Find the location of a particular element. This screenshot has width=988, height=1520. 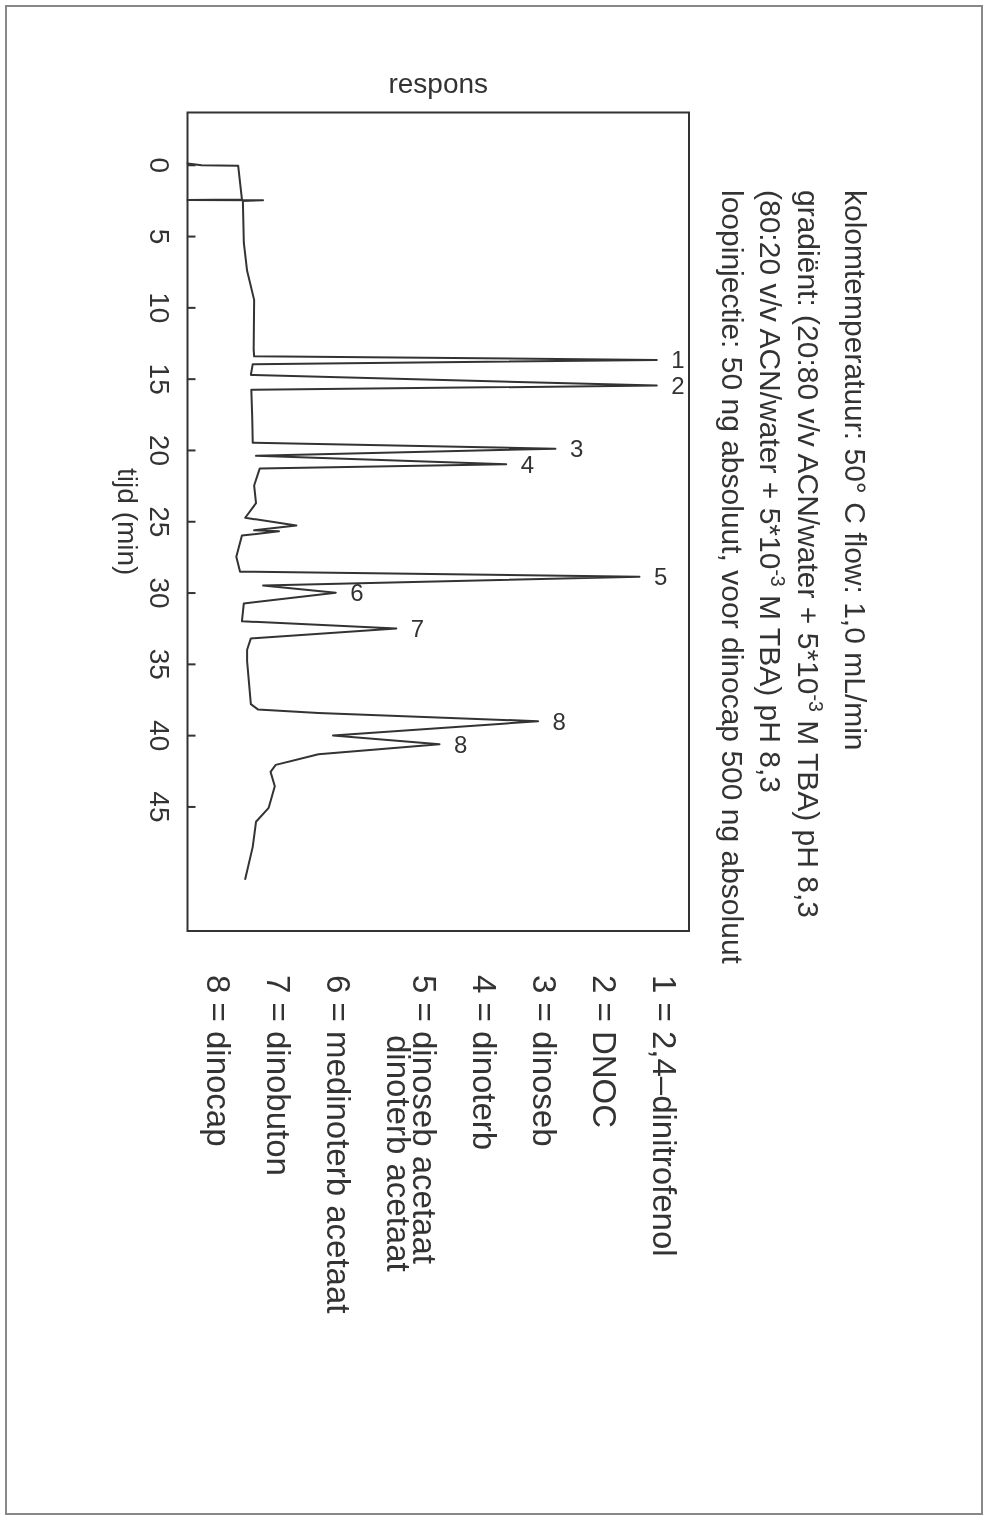

annotation: 3 is located at coordinates (576, 449).